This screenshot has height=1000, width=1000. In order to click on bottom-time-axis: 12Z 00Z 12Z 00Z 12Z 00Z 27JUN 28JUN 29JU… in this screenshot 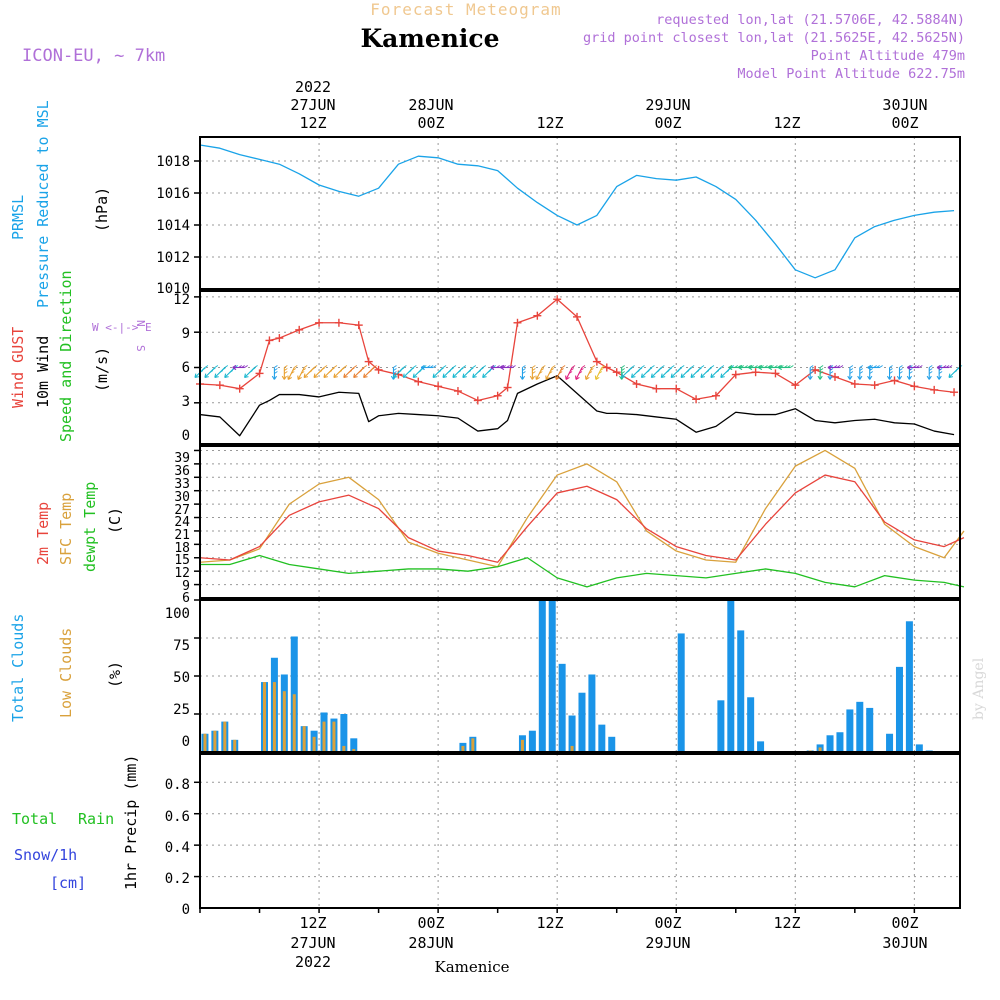, I will do `click(608, 945)`.